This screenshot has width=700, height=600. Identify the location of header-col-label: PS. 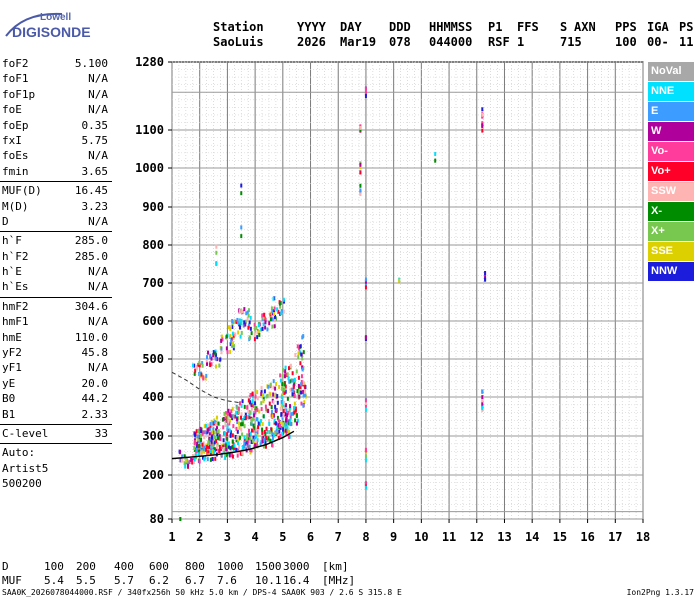
(686, 27).